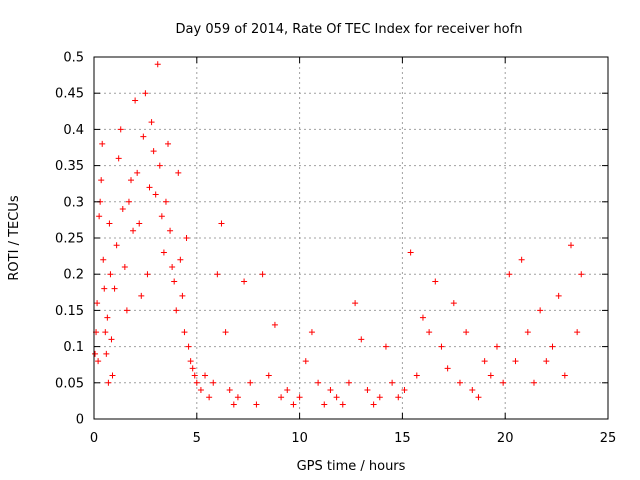 This screenshot has height=480, width=640. I want to click on y-tick-label: 0.25, so click(69, 239).